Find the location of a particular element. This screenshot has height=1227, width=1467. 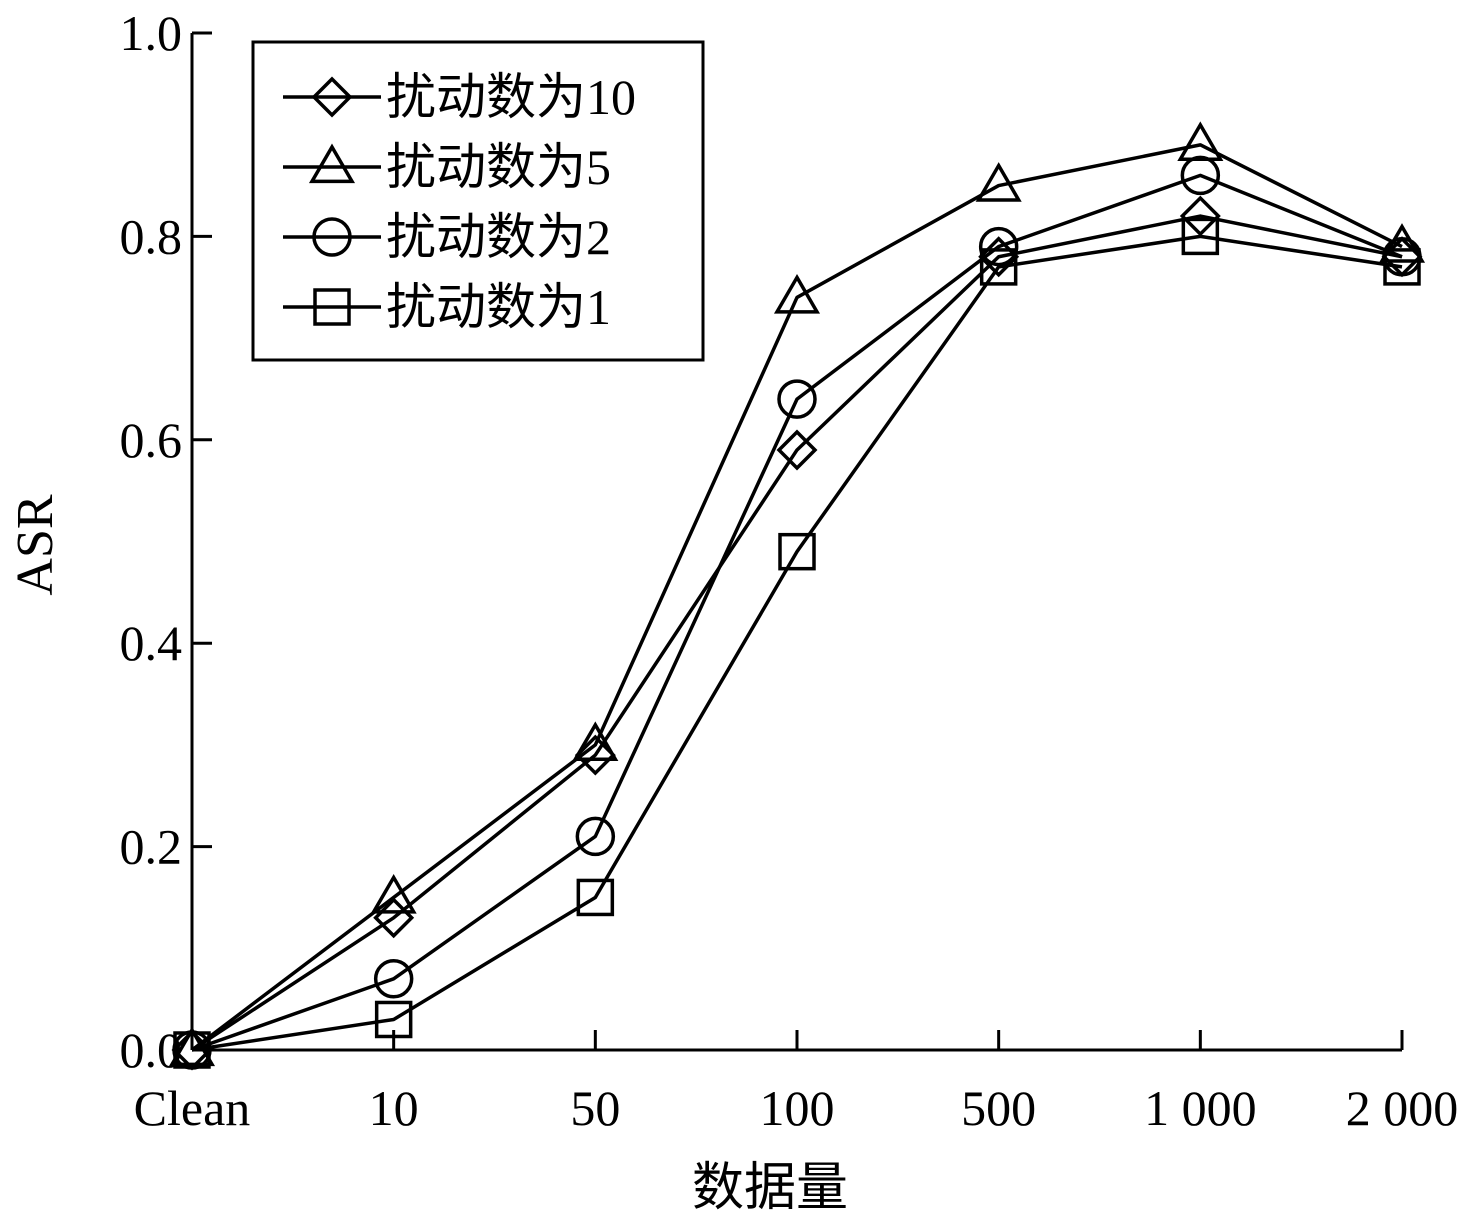

x-axis-label: 数据量 is located at coordinates (770, 1188).